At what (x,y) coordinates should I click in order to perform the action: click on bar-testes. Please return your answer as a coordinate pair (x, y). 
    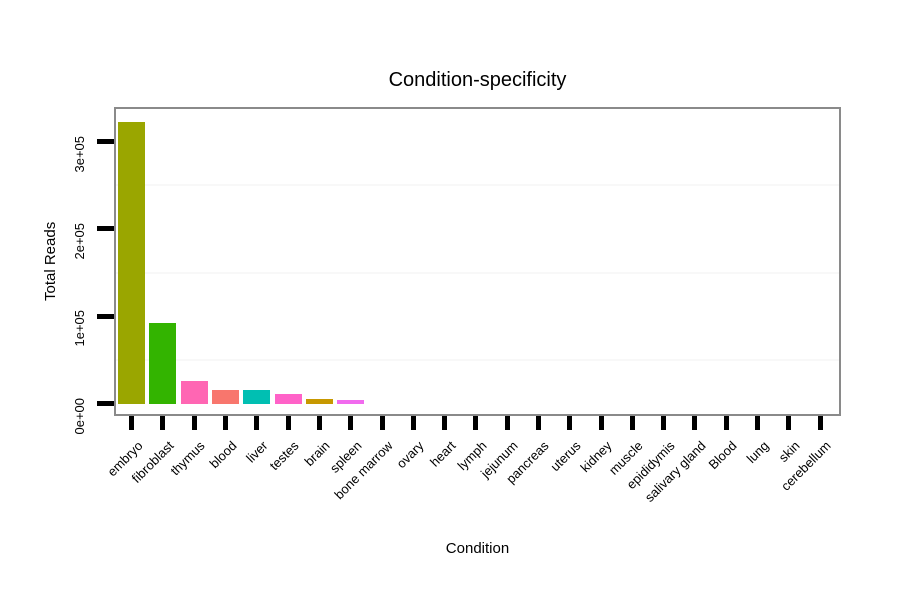
    Looking at the image, I should click on (288, 398).